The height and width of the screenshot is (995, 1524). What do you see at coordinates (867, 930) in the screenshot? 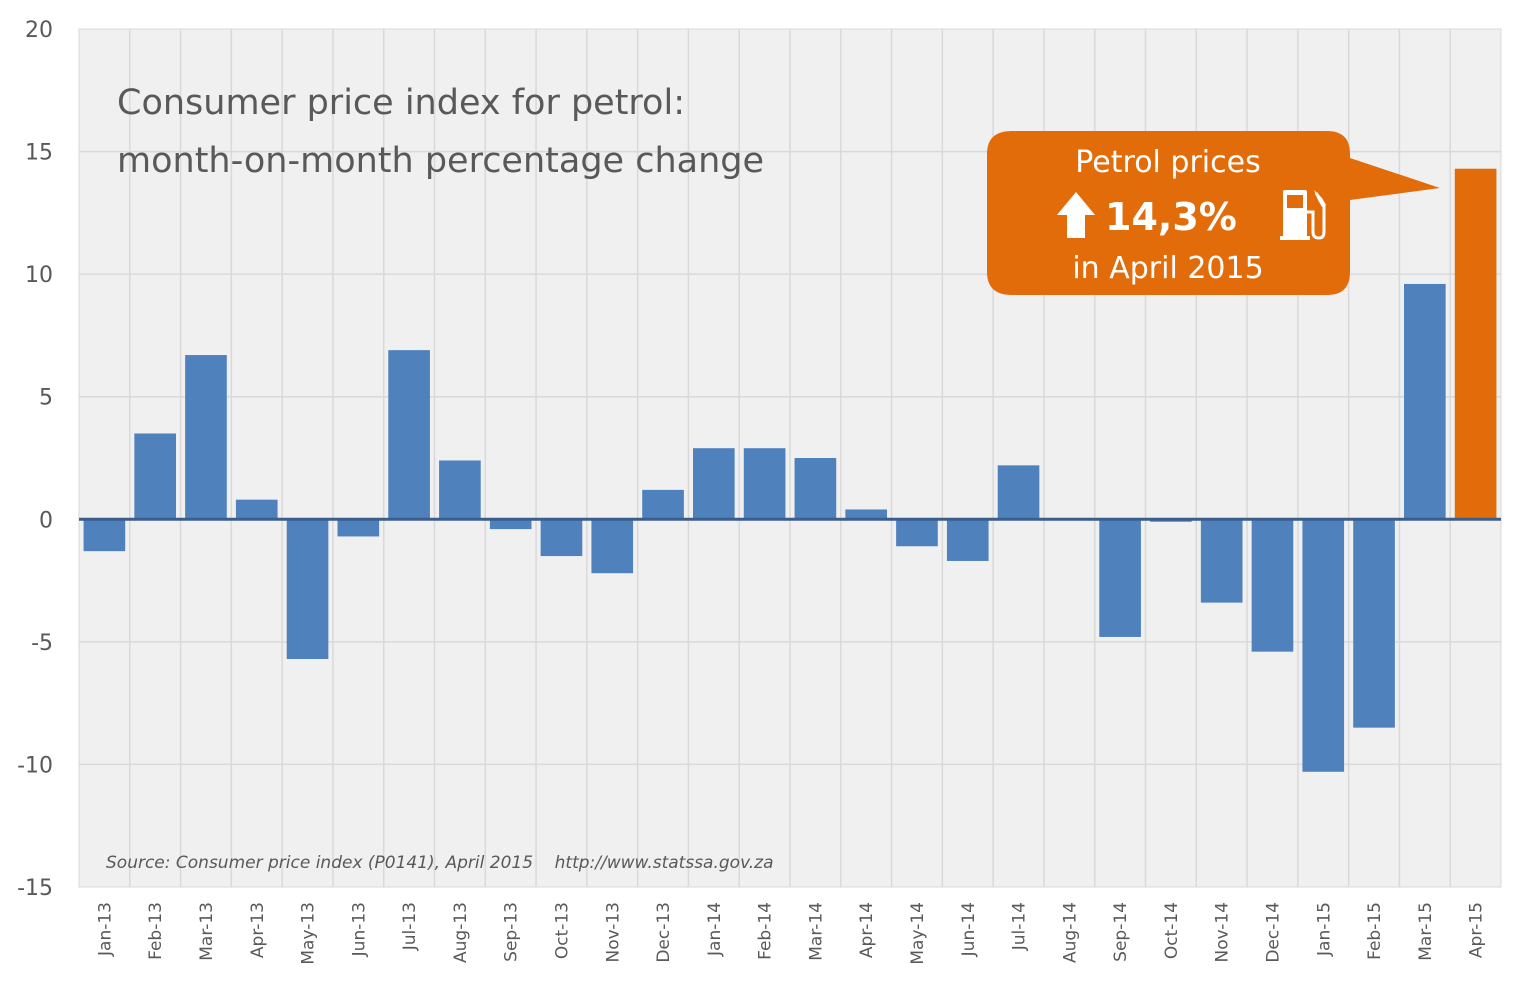
I see `x-tick-label: Apr-14` at bounding box center [867, 930].